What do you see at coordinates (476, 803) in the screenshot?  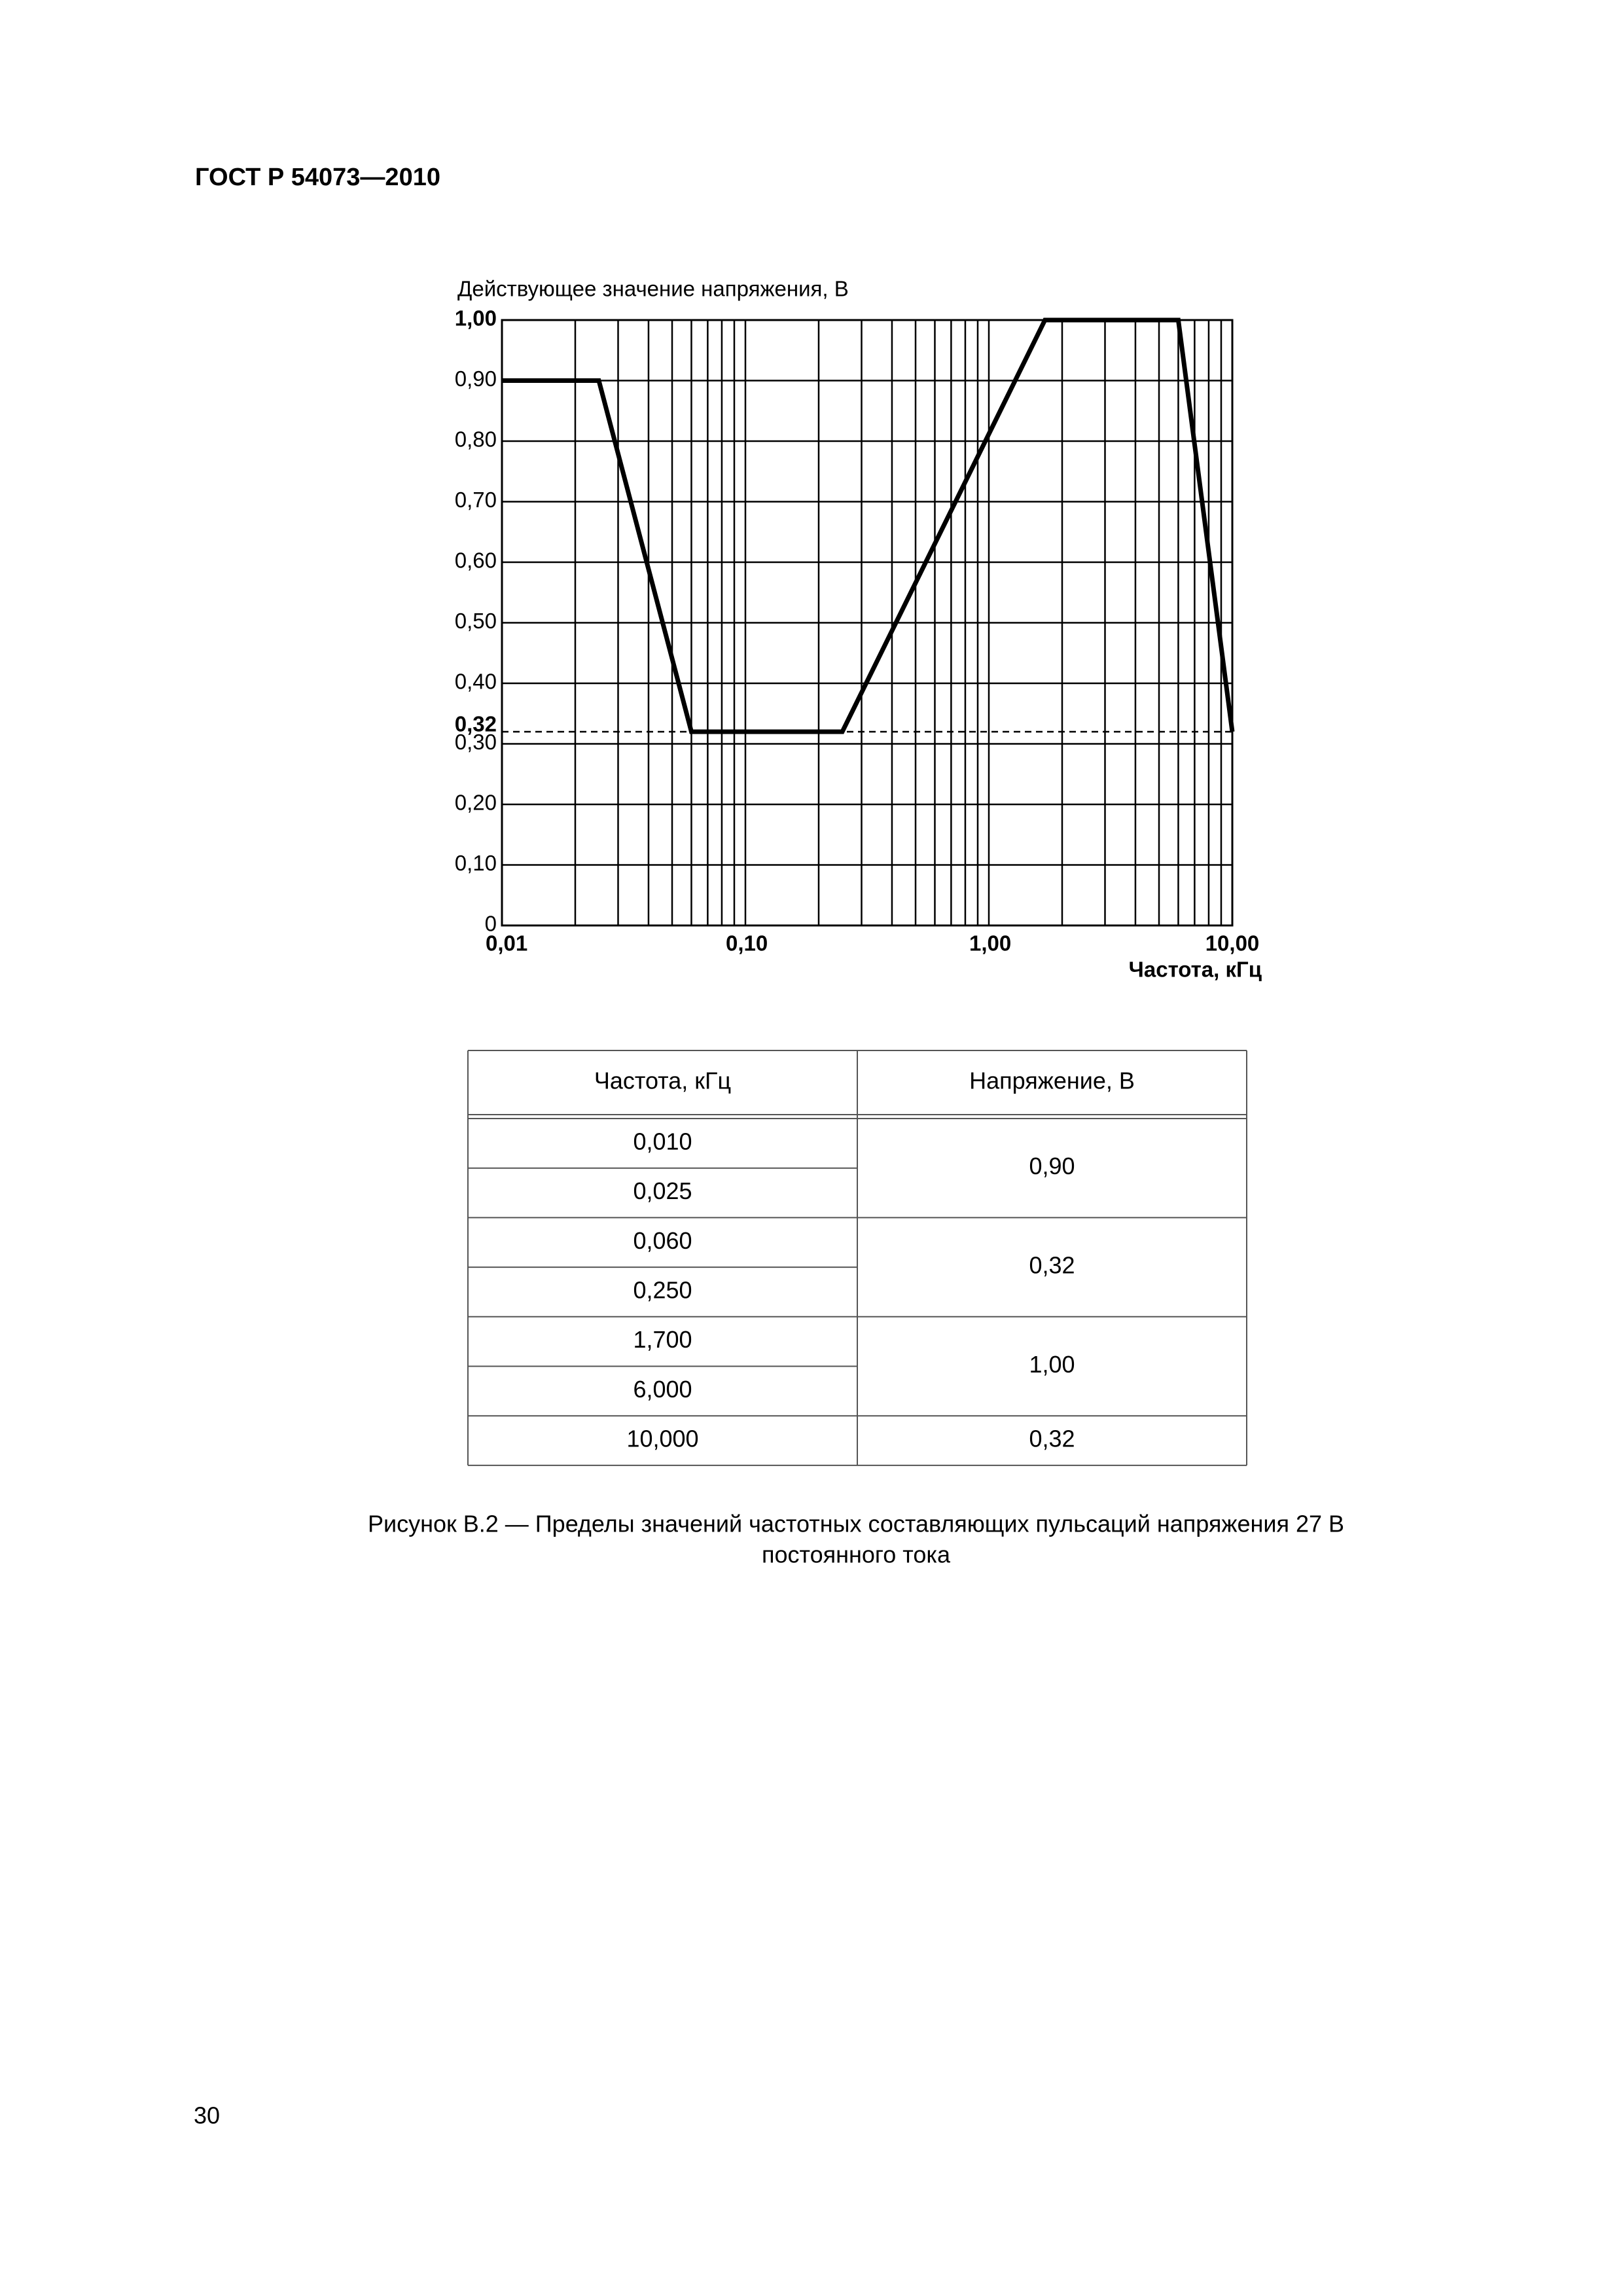 I see `y-tick-label: 0,20` at bounding box center [476, 803].